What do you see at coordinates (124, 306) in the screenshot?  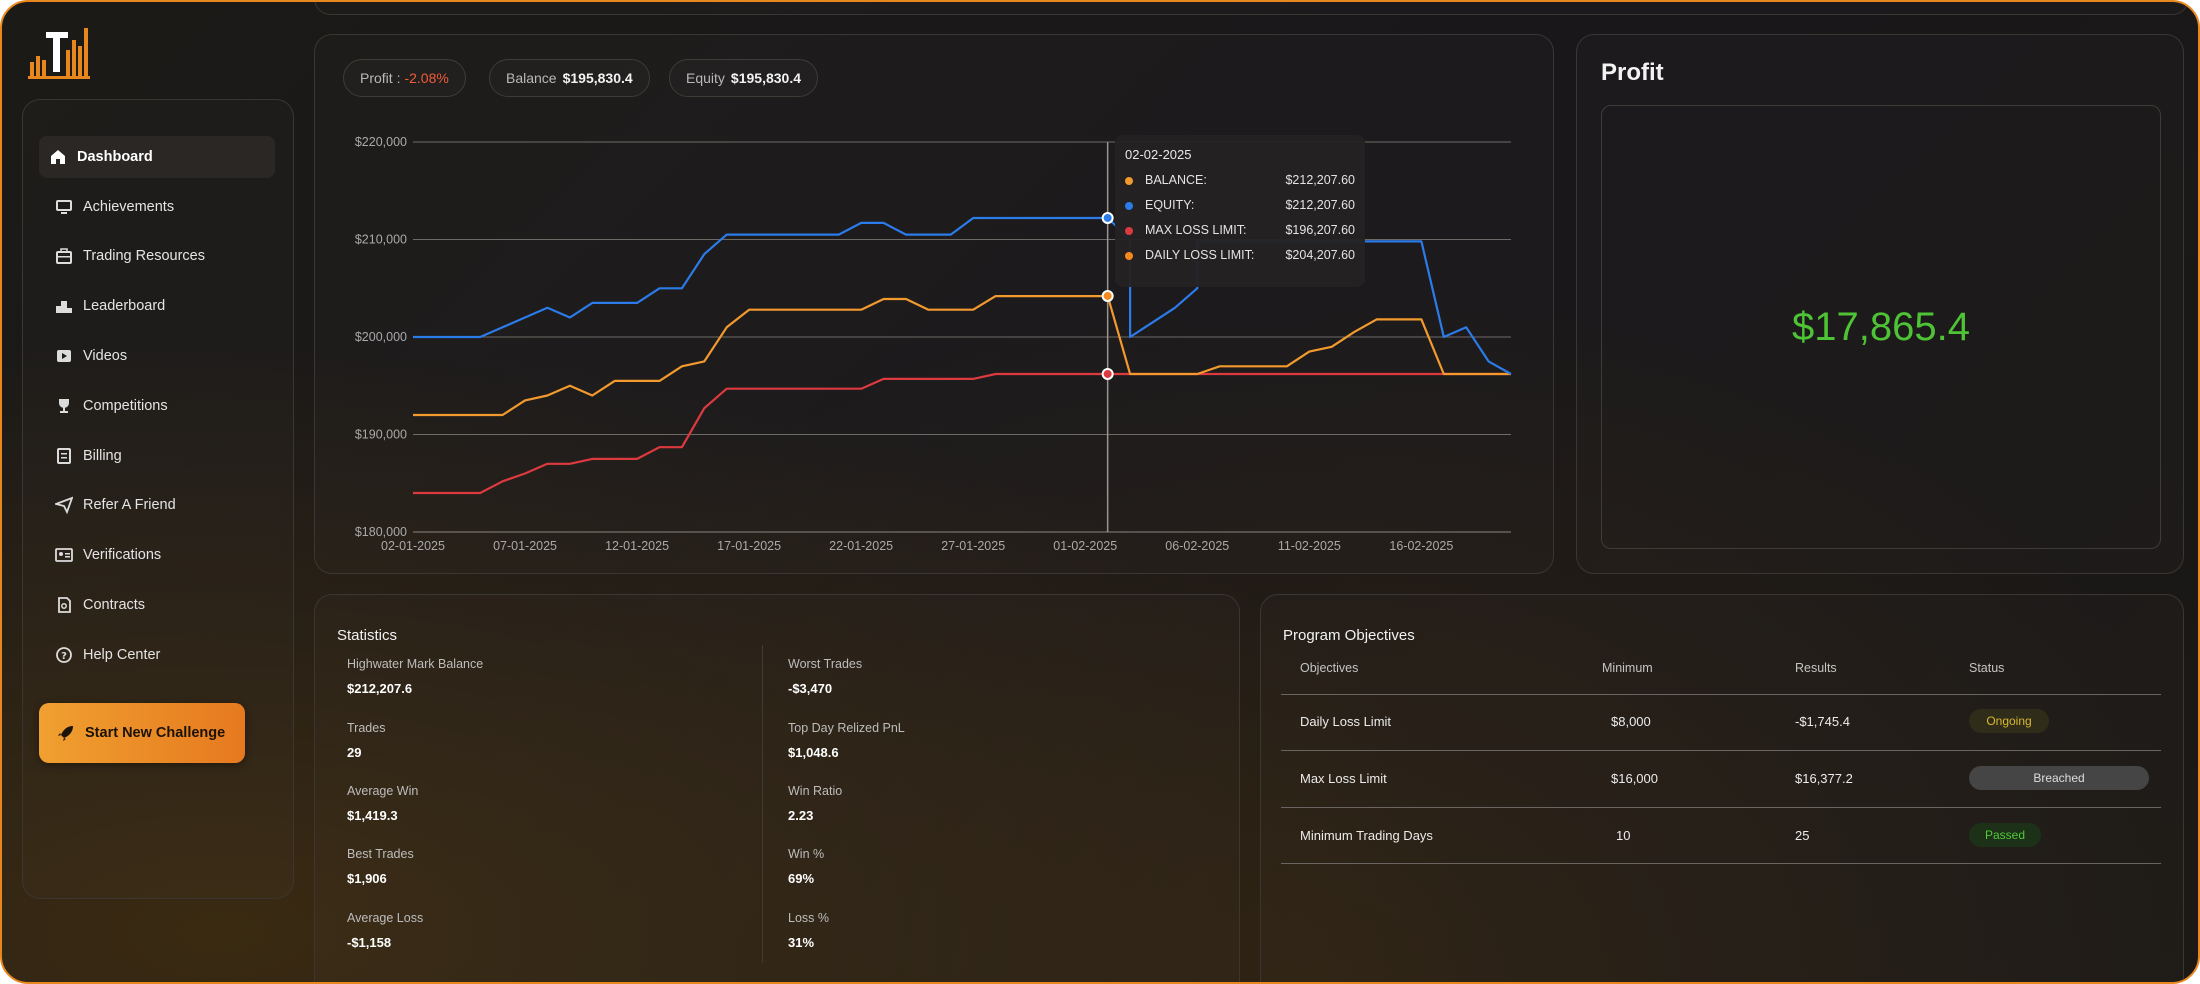 I see `sidebar-item-label: Leaderboard` at bounding box center [124, 306].